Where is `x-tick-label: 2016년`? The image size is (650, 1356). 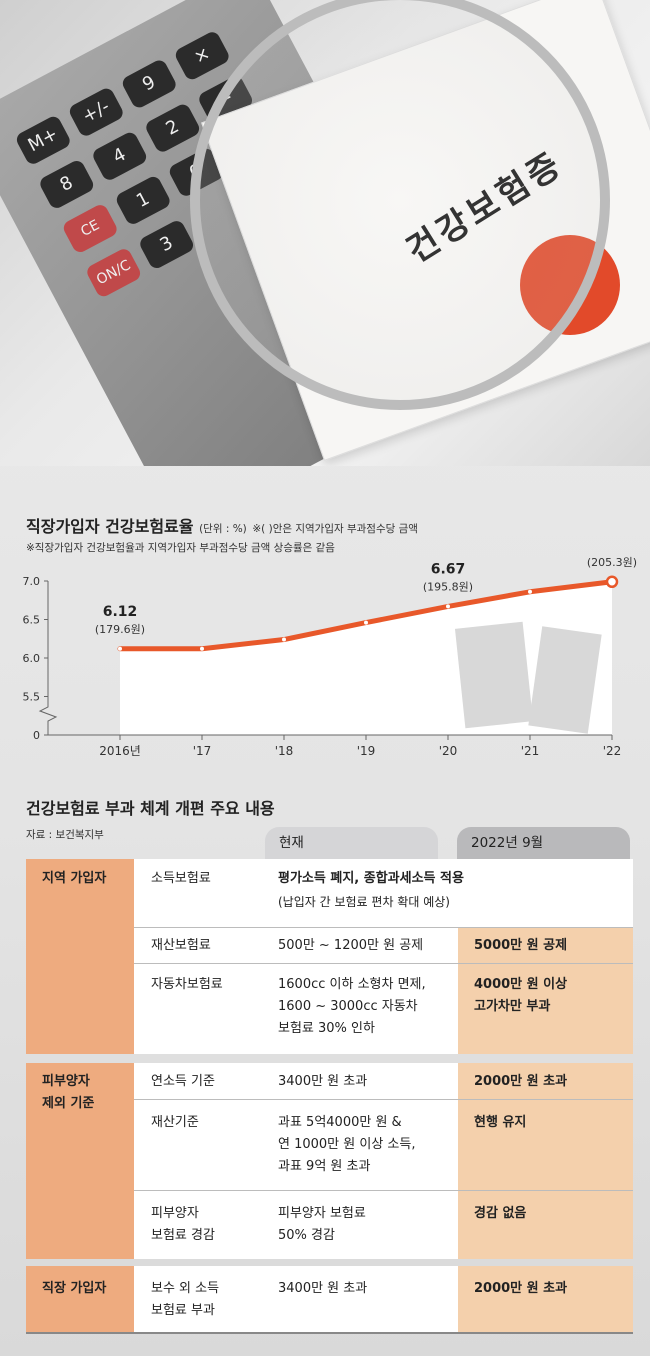 x-tick-label: 2016년 is located at coordinates (120, 751).